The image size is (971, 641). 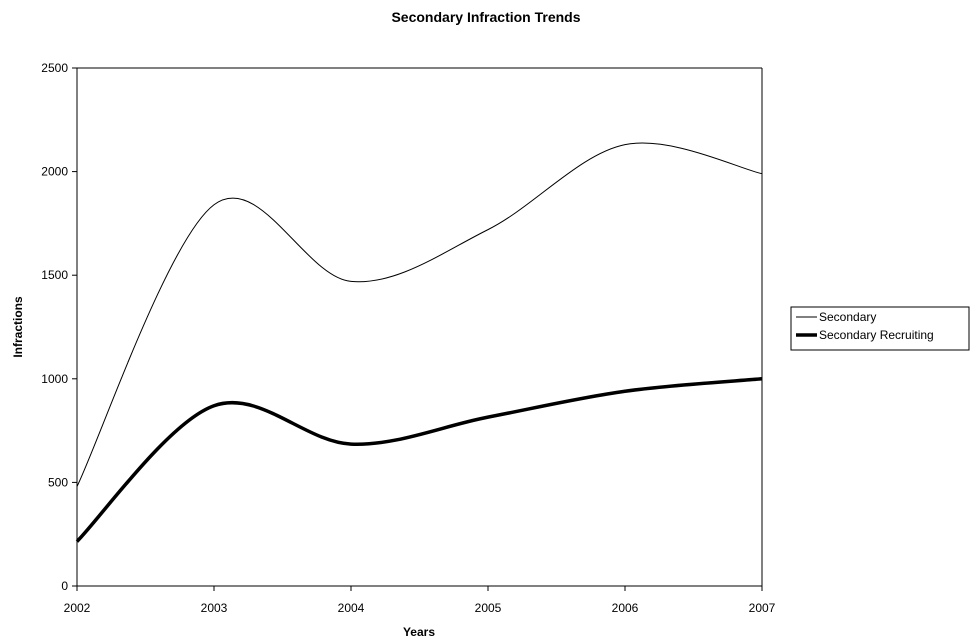 I want to click on legend-label-2: Secondary Recruiting, so click(x=876, y=335).